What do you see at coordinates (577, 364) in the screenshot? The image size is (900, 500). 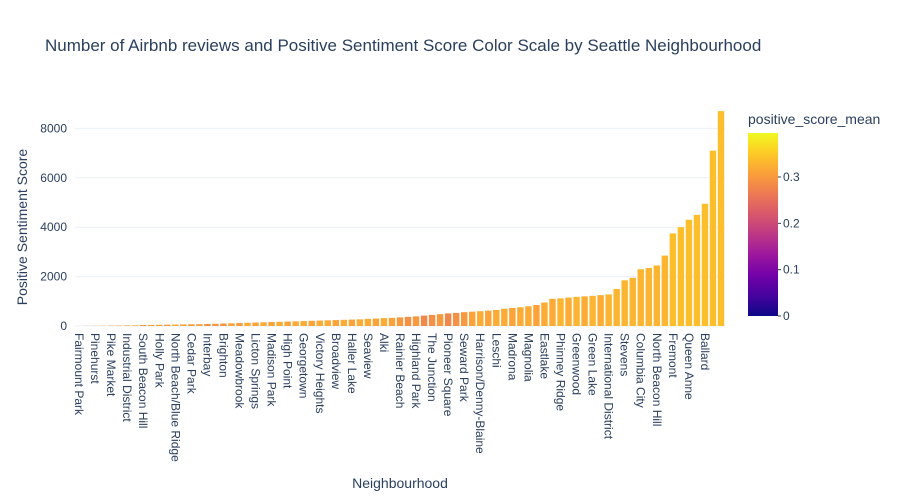 I see `x-tick-label: Greenwood` at bounding box center [577, 364].